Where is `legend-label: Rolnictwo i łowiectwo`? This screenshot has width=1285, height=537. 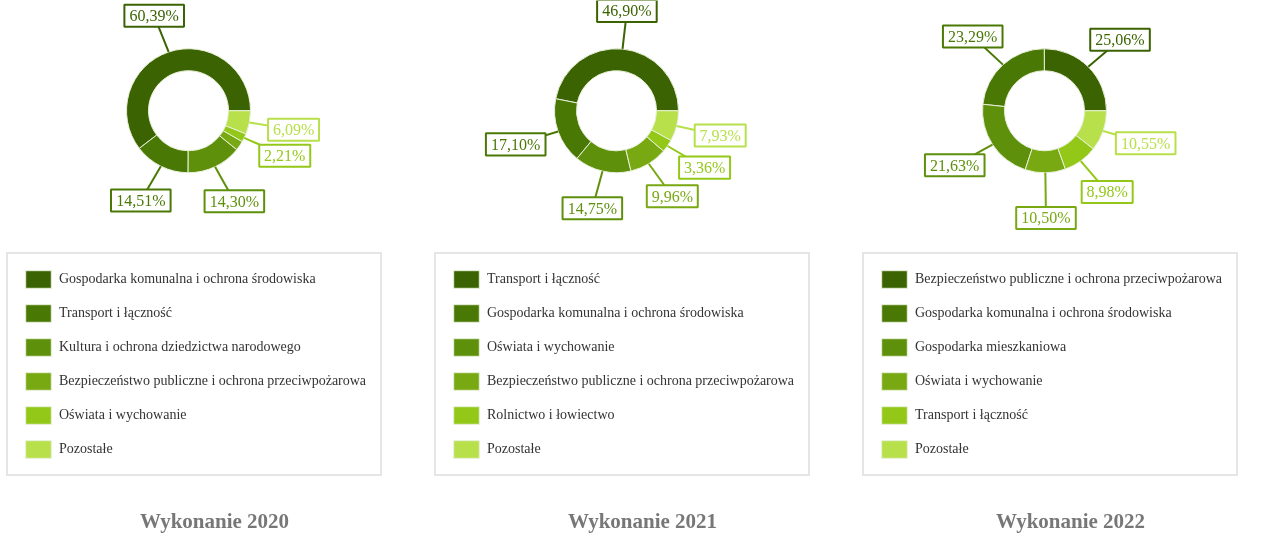
legend-label: Rolnictwo i łowiectwo is located at coordinates (551, 415).